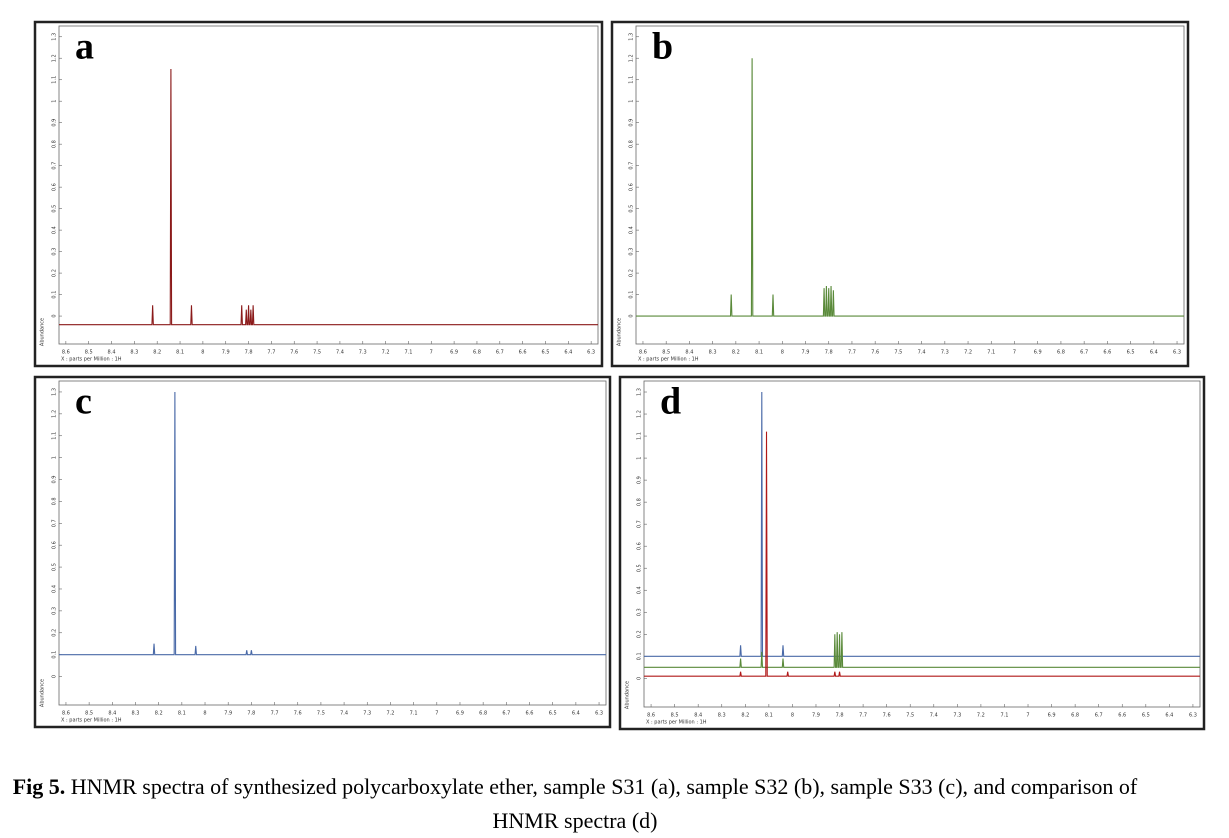 The height and width of the screenshot is (838, 1229). Describe the element at coordinates (112, 714) in the screenshot. I see `x-tick-label: 8.4` at that location.